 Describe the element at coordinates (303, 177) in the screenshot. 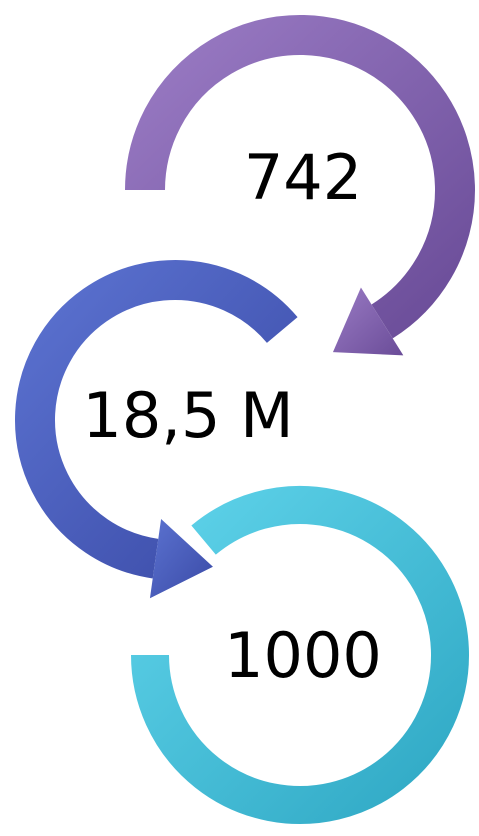

I see `node-label: 742` at that location.